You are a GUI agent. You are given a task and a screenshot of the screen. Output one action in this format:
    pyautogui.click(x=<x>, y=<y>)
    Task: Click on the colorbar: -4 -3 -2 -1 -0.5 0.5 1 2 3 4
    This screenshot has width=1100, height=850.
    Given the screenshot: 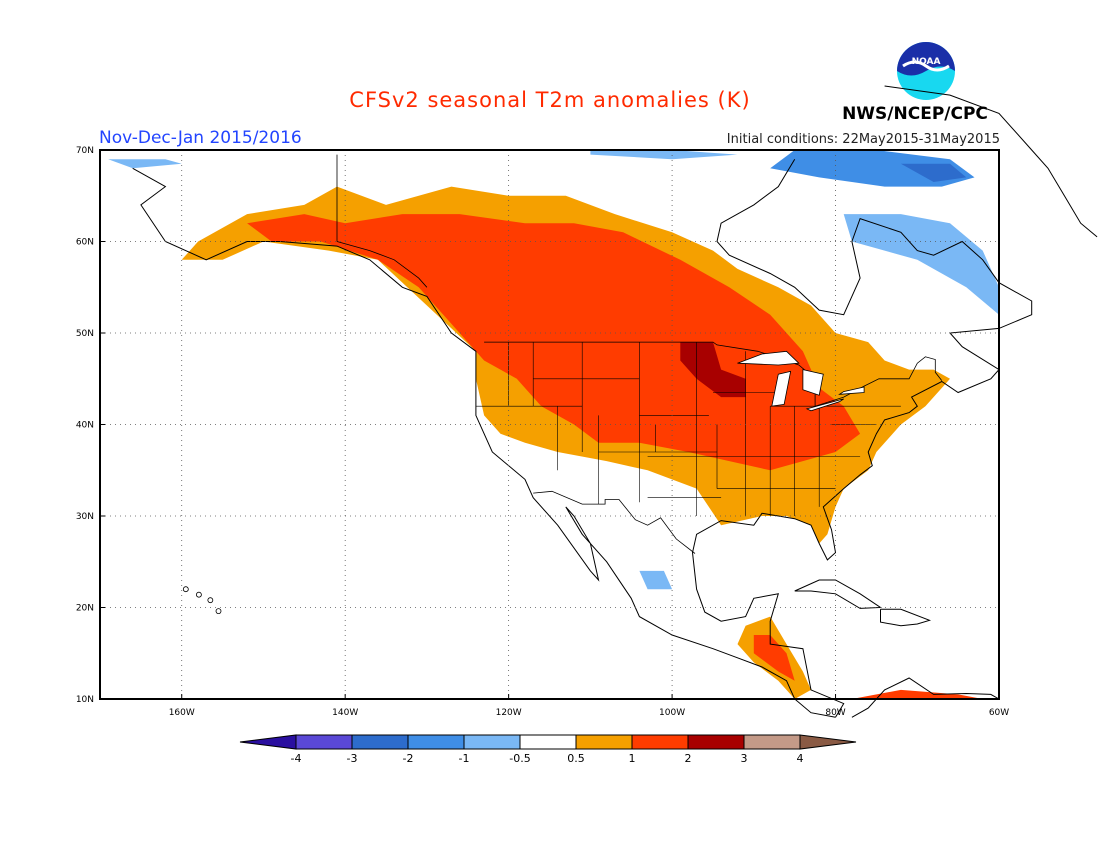 What is the action you would take?
    pyautogui.click(x=548, y=749)
    